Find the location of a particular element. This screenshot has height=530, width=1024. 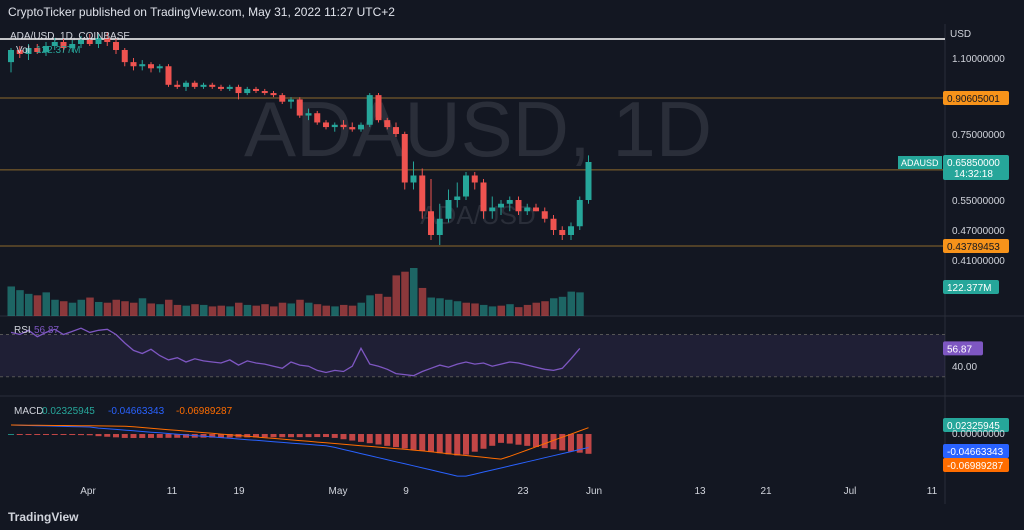

price-tick-label: 0.41000000 is located at coordinates (978, 261).